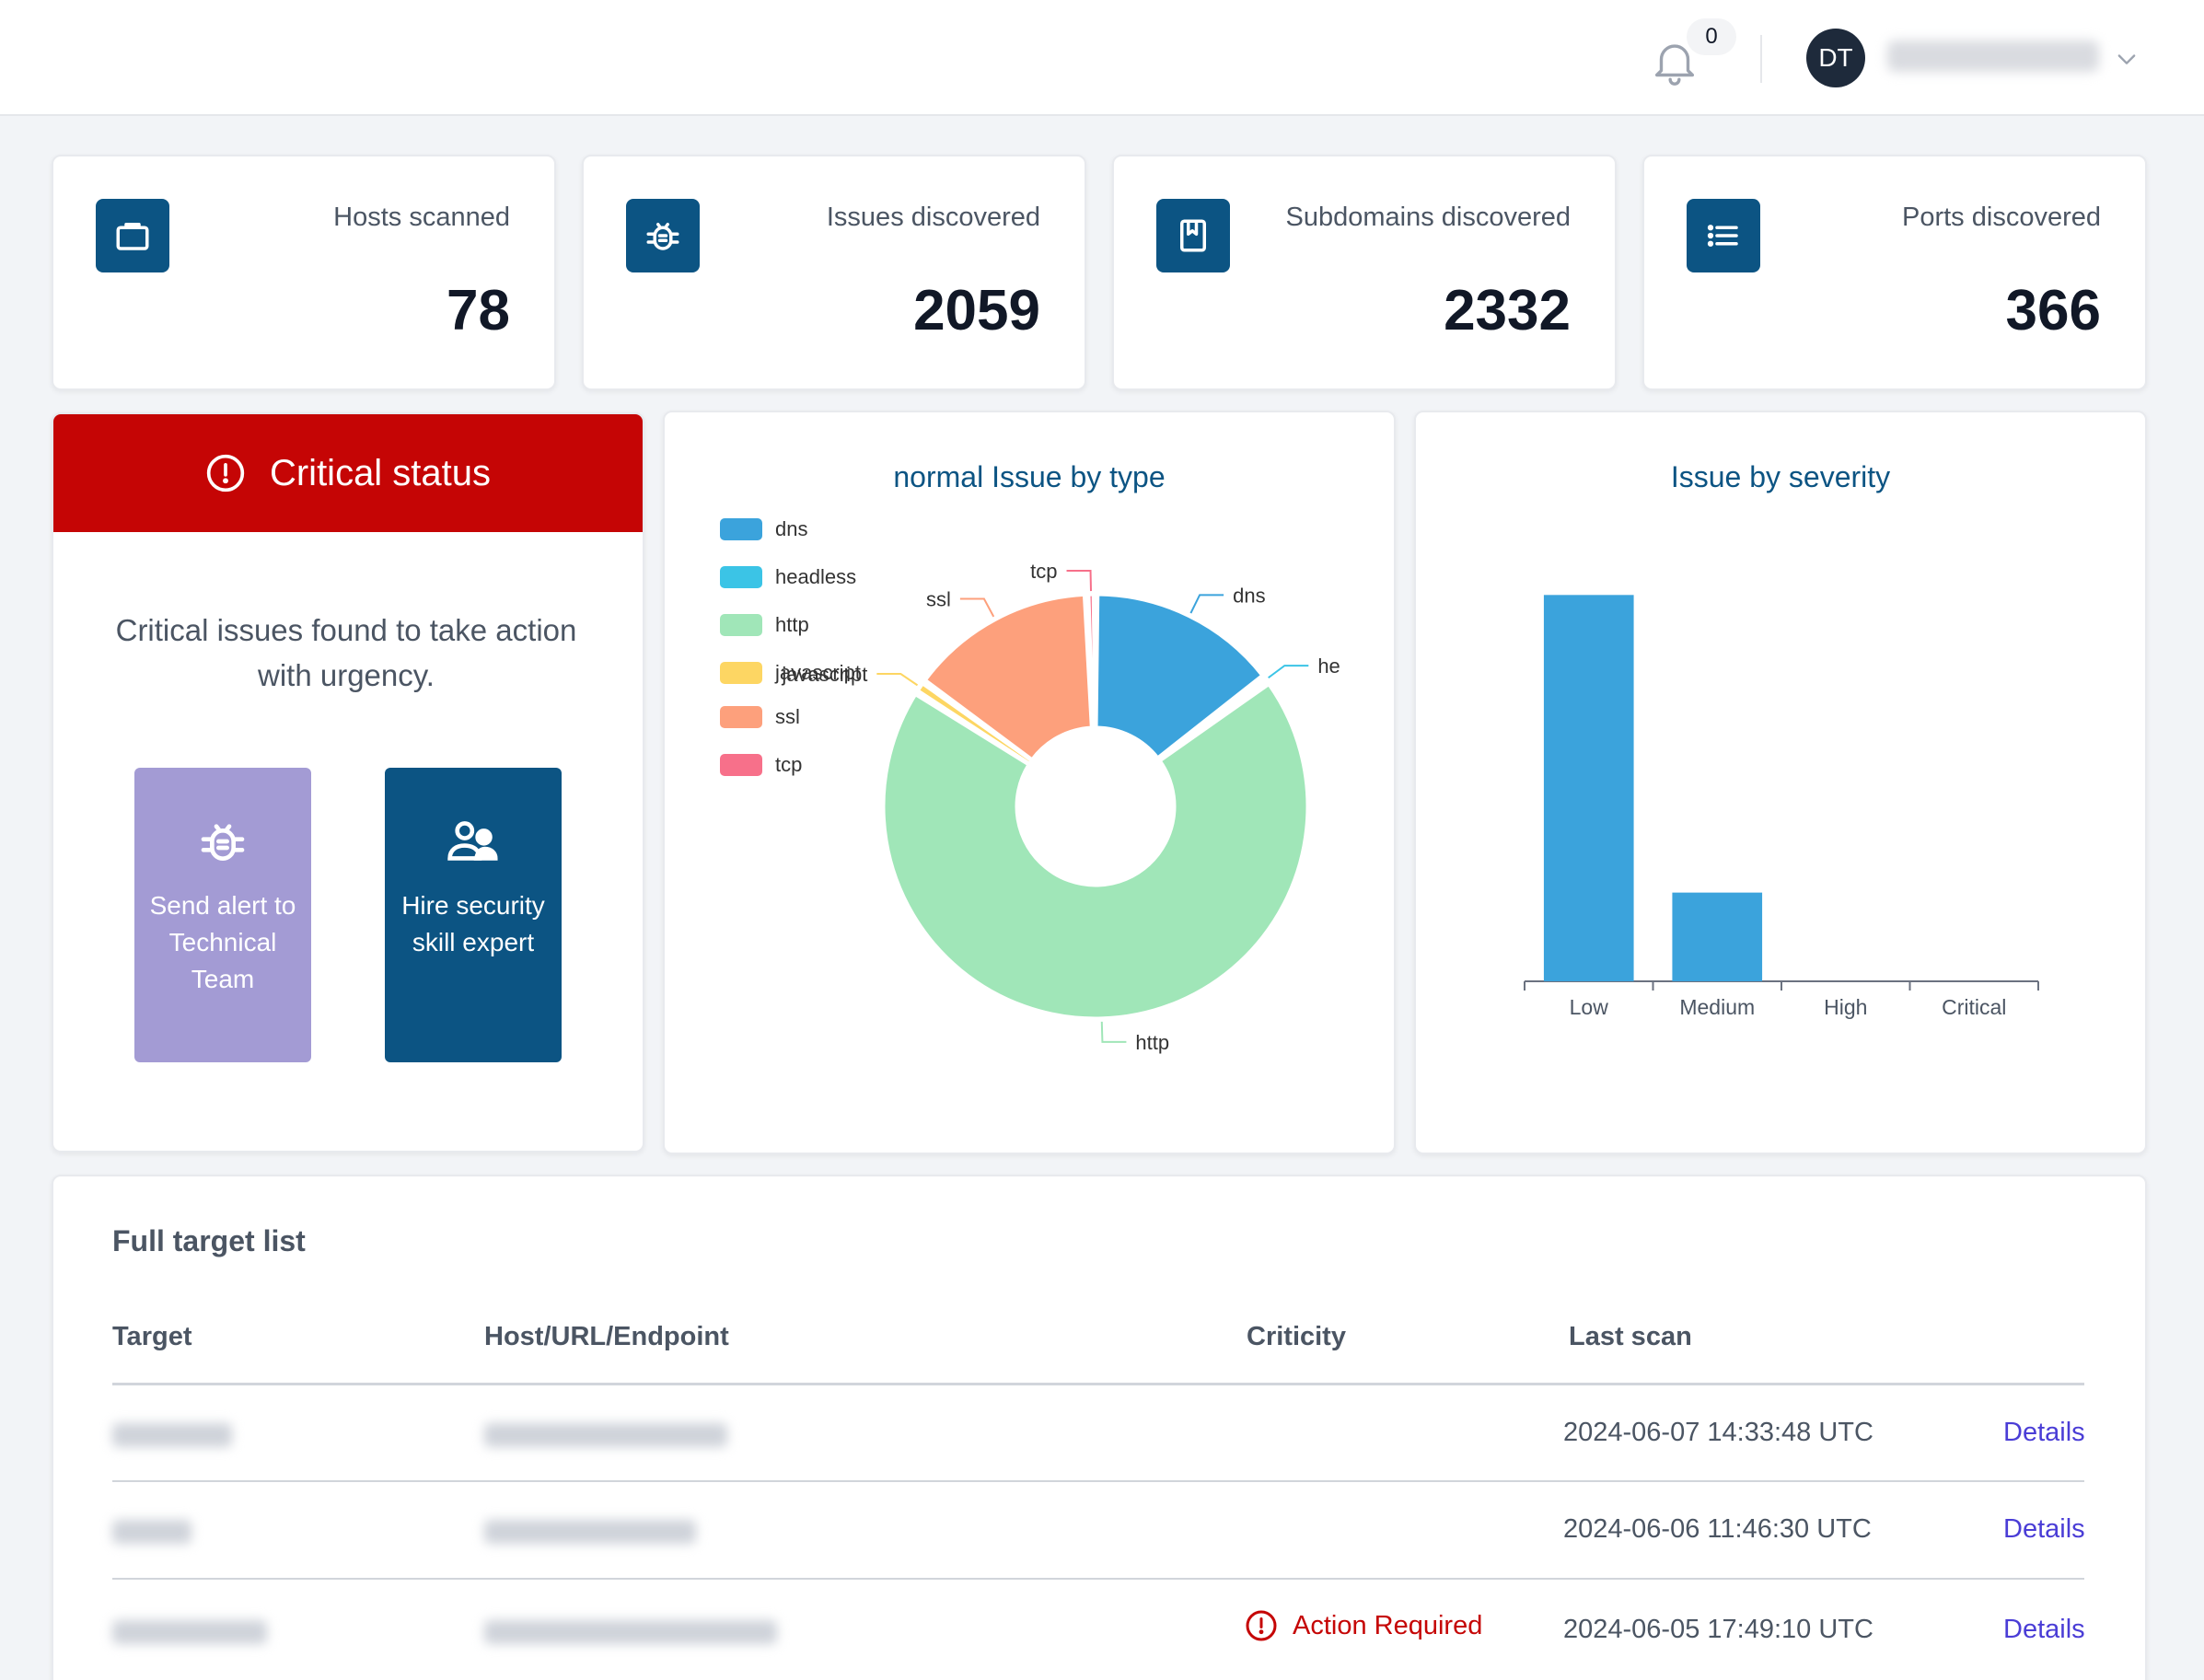 The image size is (2204, 1680). What do you see at coordinates (792, 624) in the screenshot?
I see `legend-label: http` at bounding box center [792, 624].